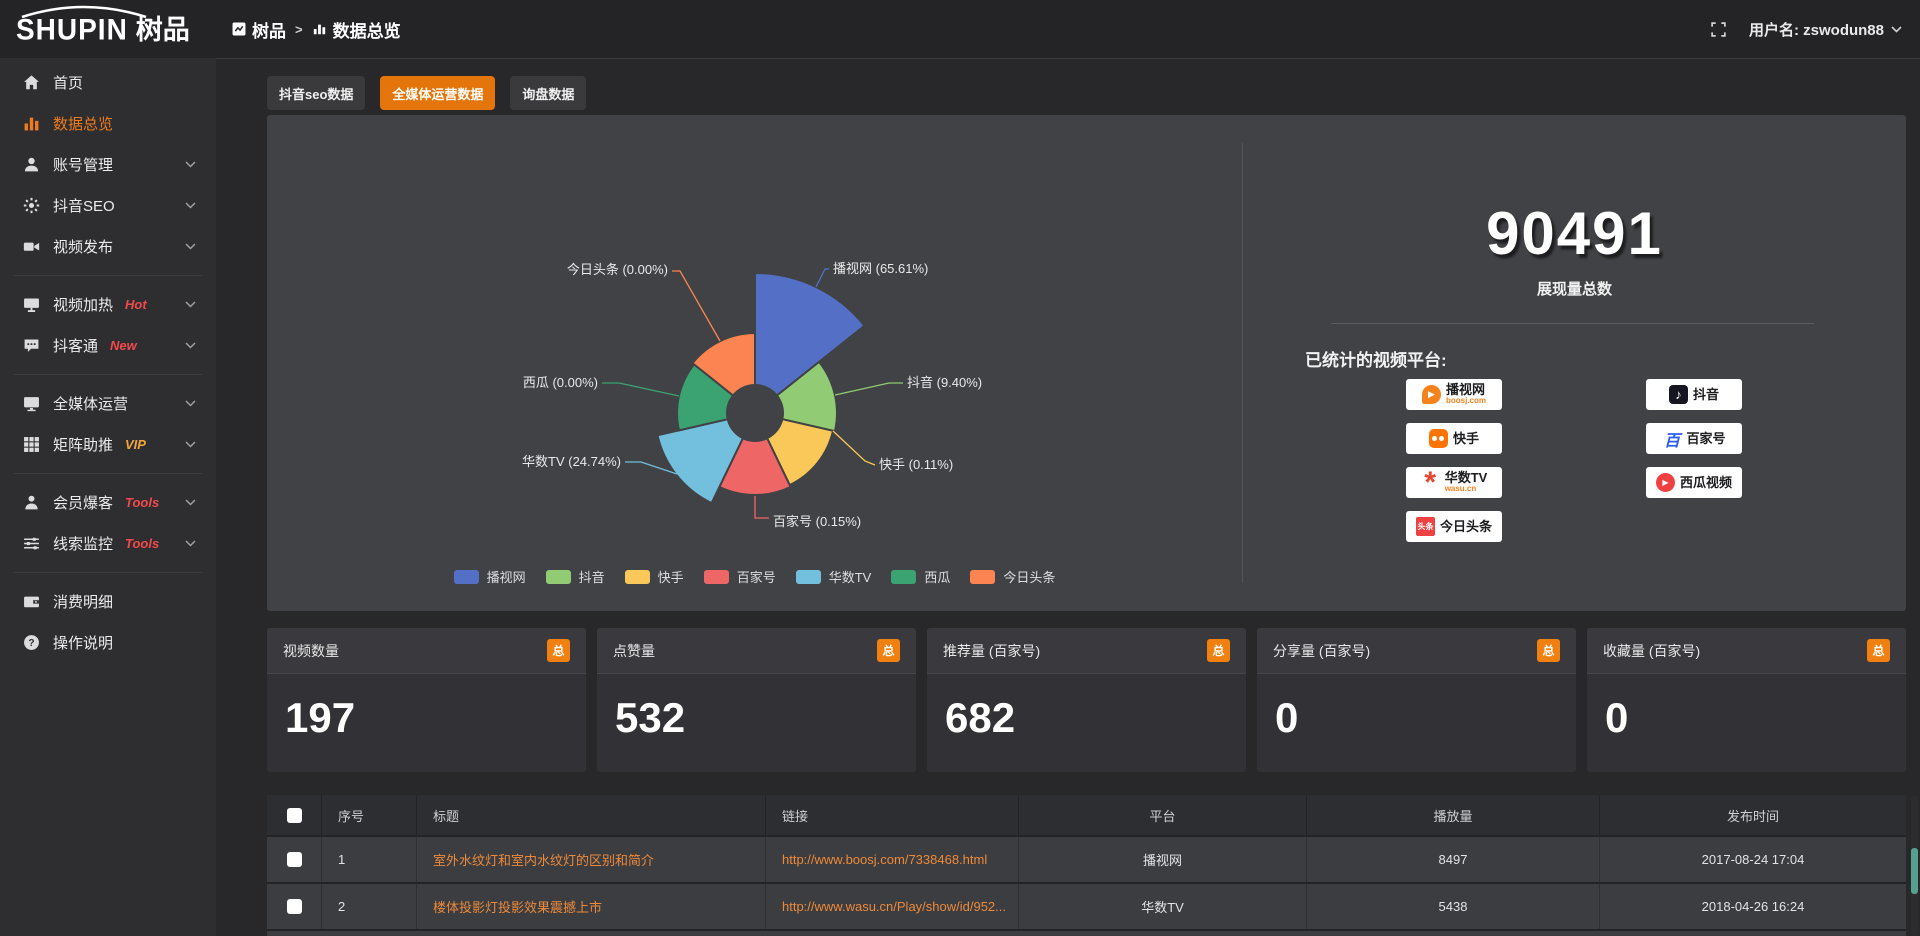 Image resolution: width=1920 pixels, height=936 pixels. I want to click on stat-card-video-count: 视频数量 总 197, so click(426, 700).